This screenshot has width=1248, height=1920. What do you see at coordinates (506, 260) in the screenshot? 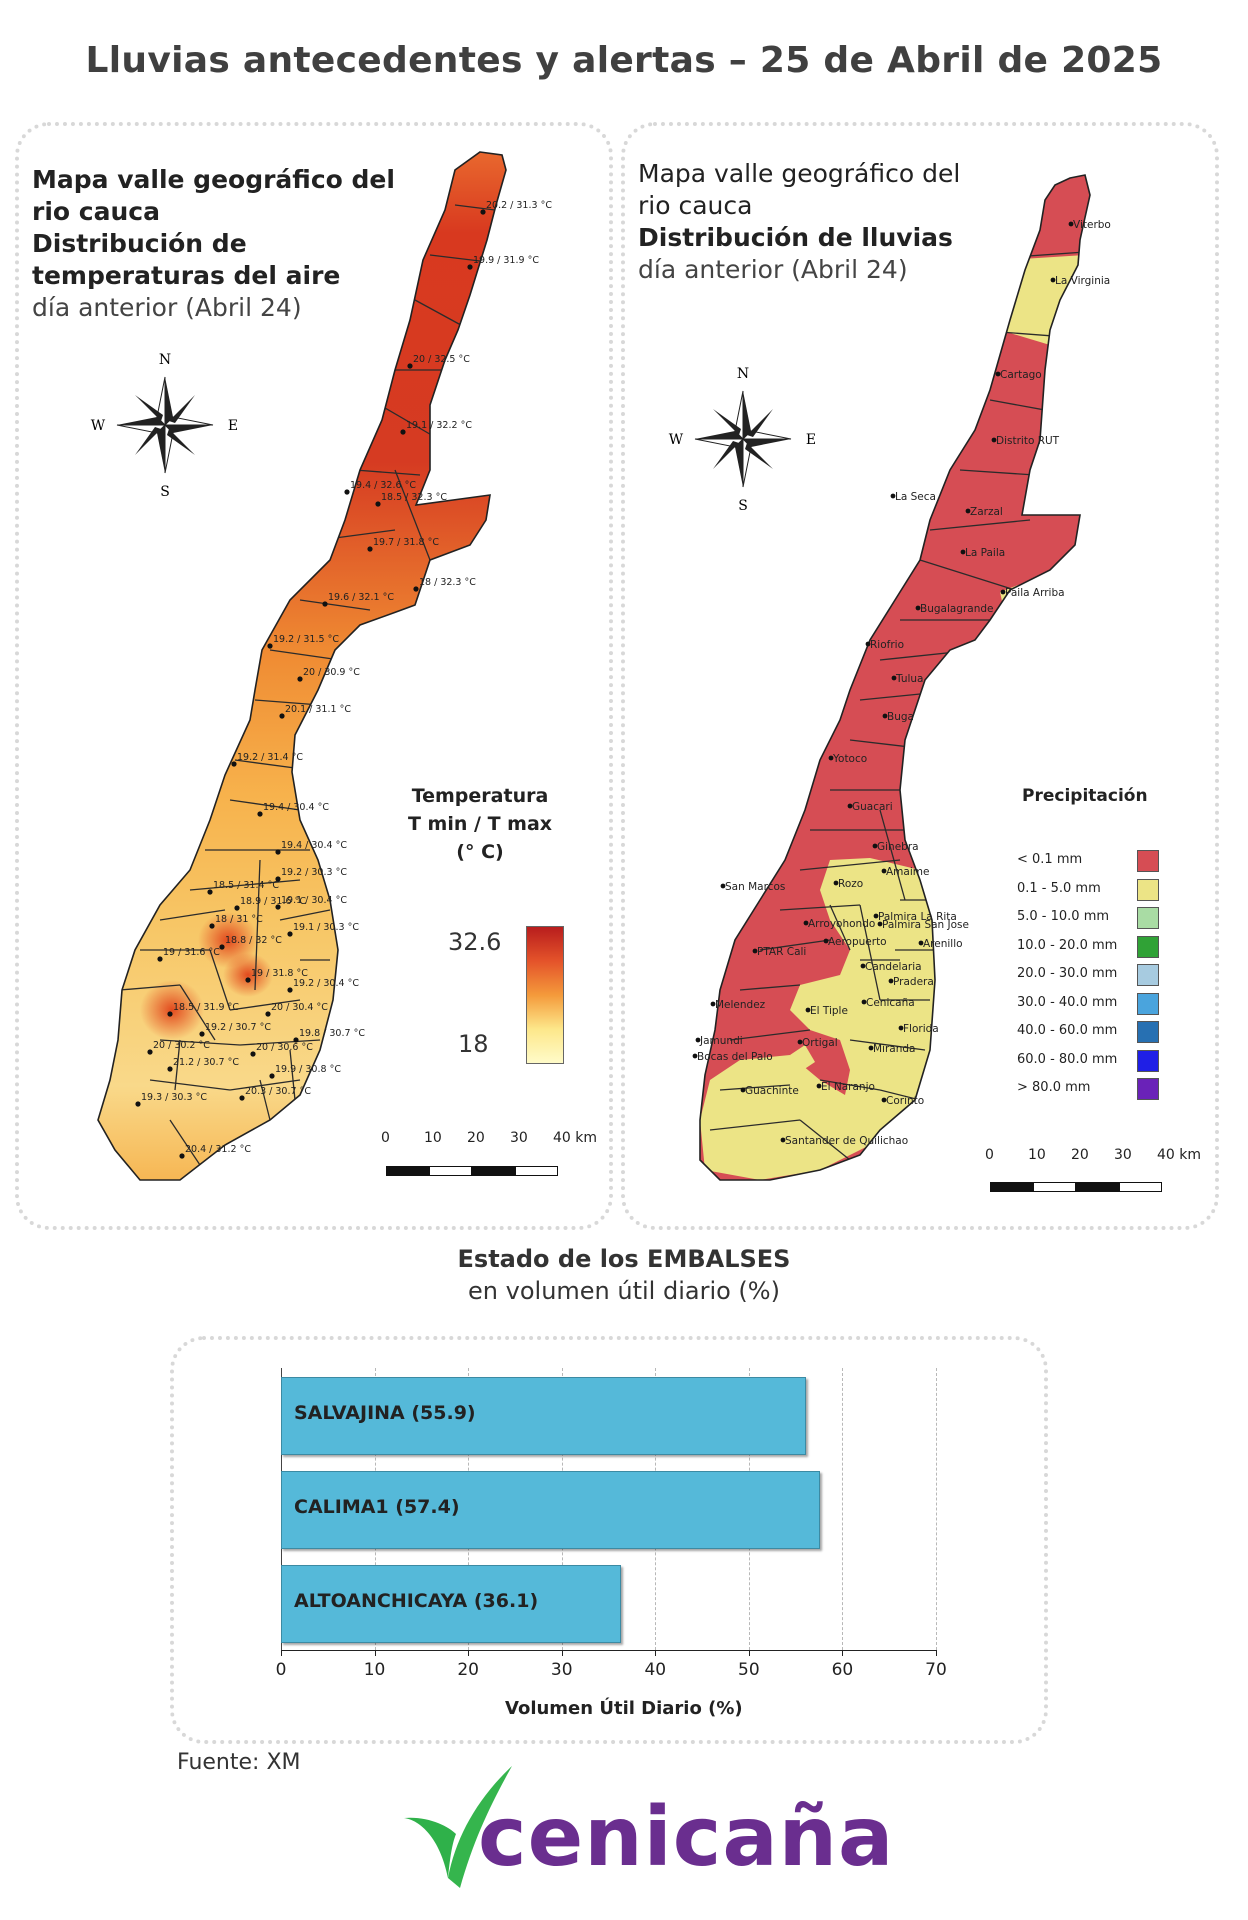
I see `station-label: 19.9 / 31.9 °C` at bounding box center [506, 260].